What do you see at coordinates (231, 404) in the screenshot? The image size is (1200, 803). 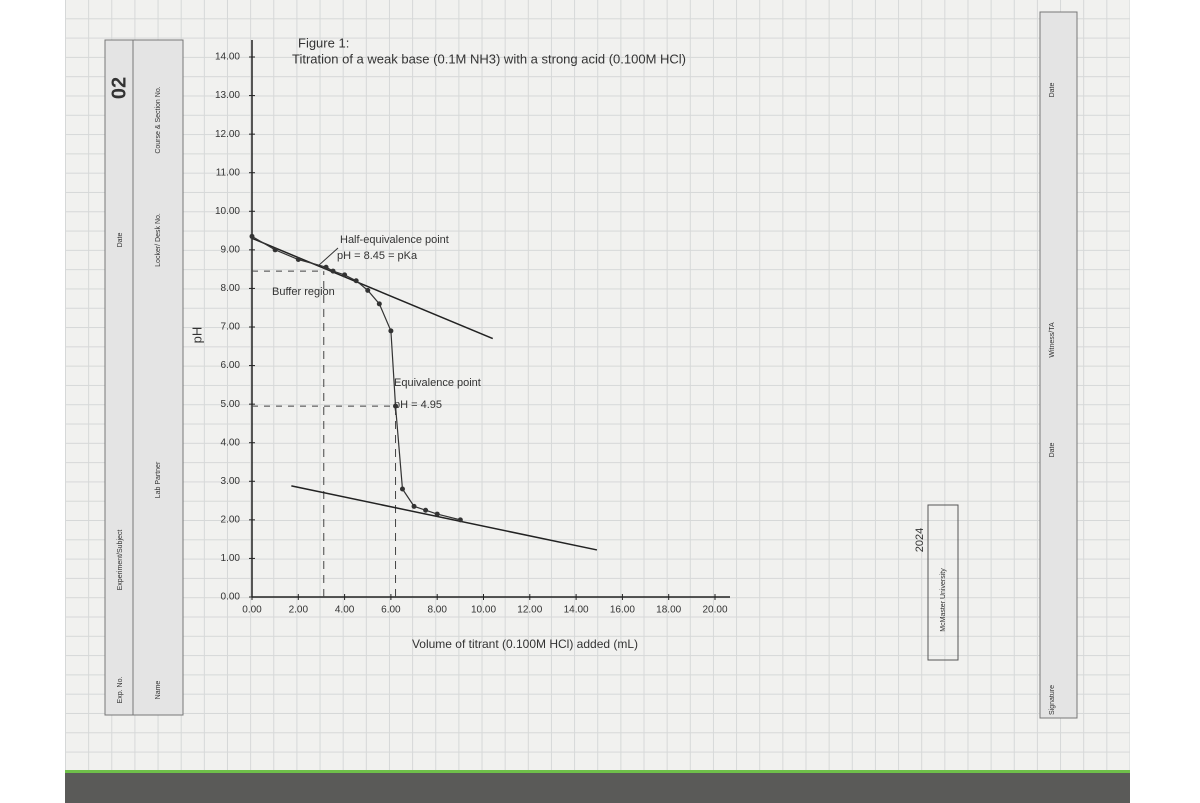 I see `y-tick-label: 5.00` at bounding box center [231, 404].